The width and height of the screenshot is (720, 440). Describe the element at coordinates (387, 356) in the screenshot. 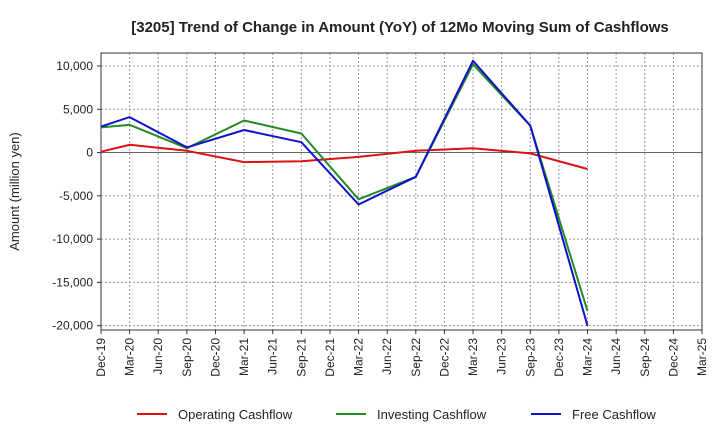

I see `x-tick-label: Jun-22` at that location.